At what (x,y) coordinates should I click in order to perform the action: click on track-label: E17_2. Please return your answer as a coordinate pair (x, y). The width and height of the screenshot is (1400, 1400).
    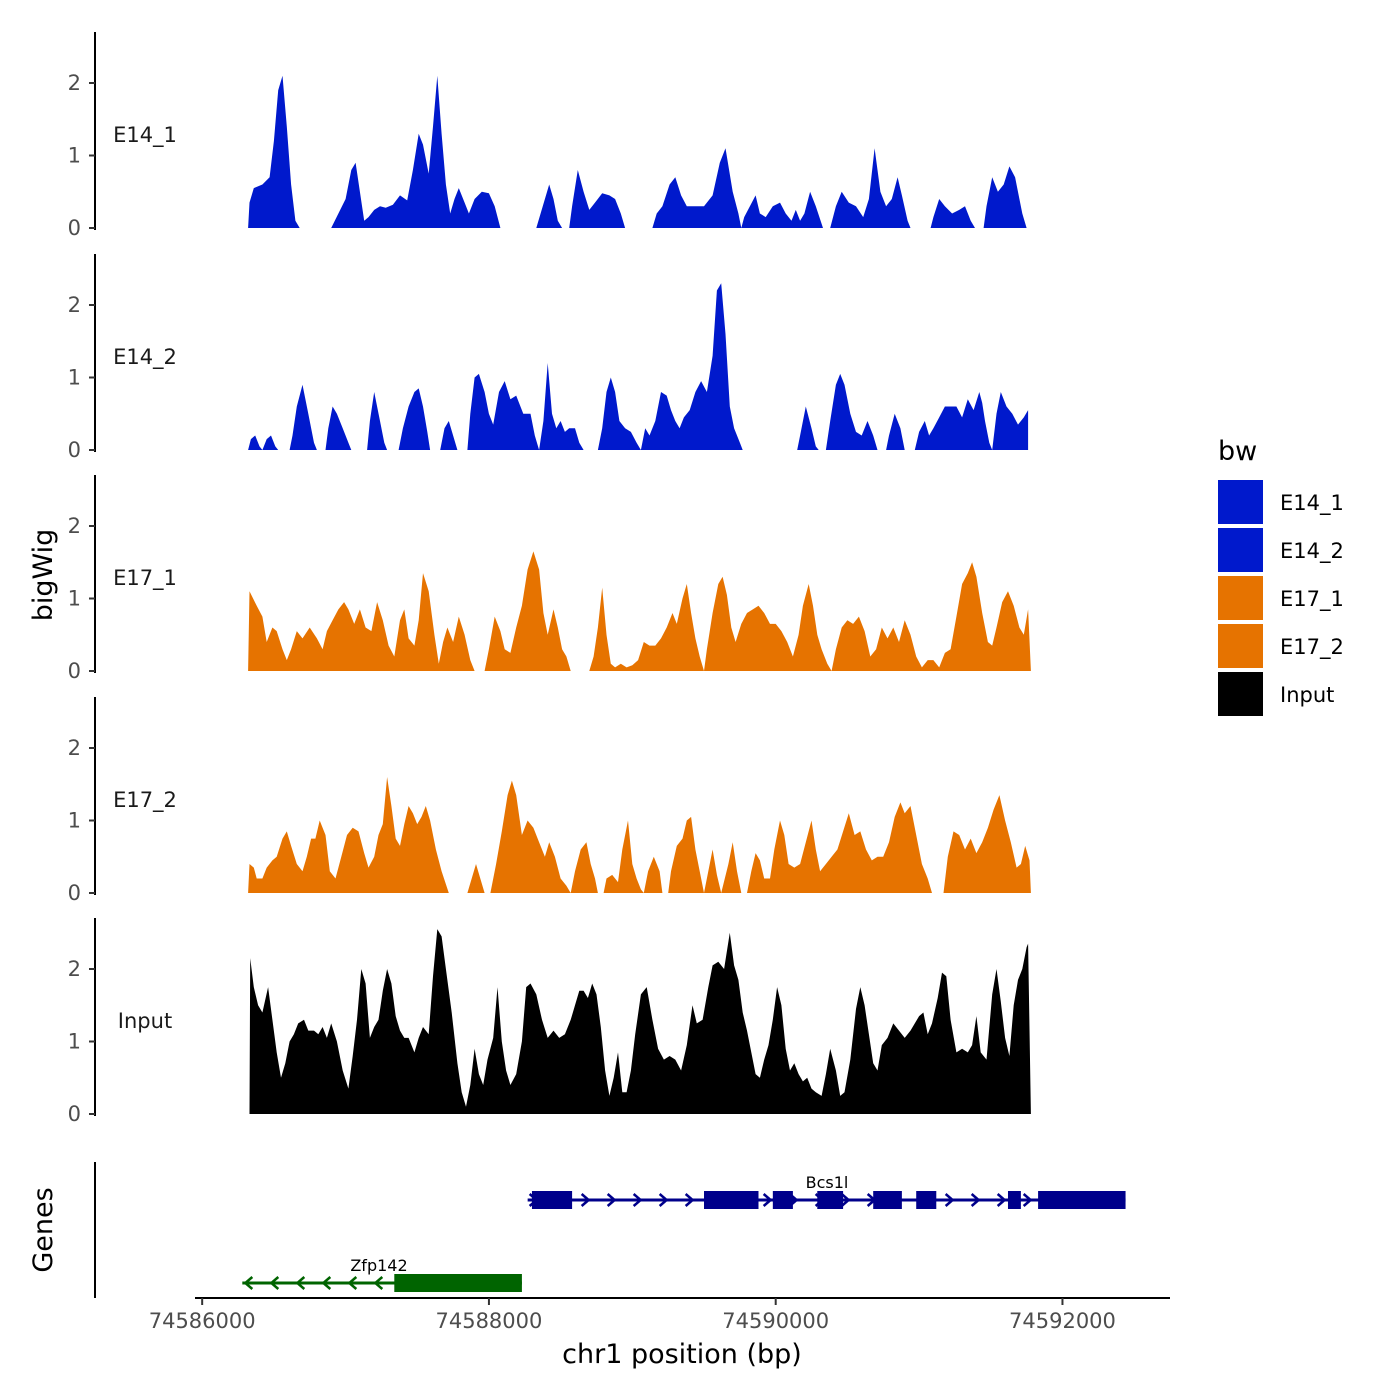
    Looking at the image, I should click on (145, 800).